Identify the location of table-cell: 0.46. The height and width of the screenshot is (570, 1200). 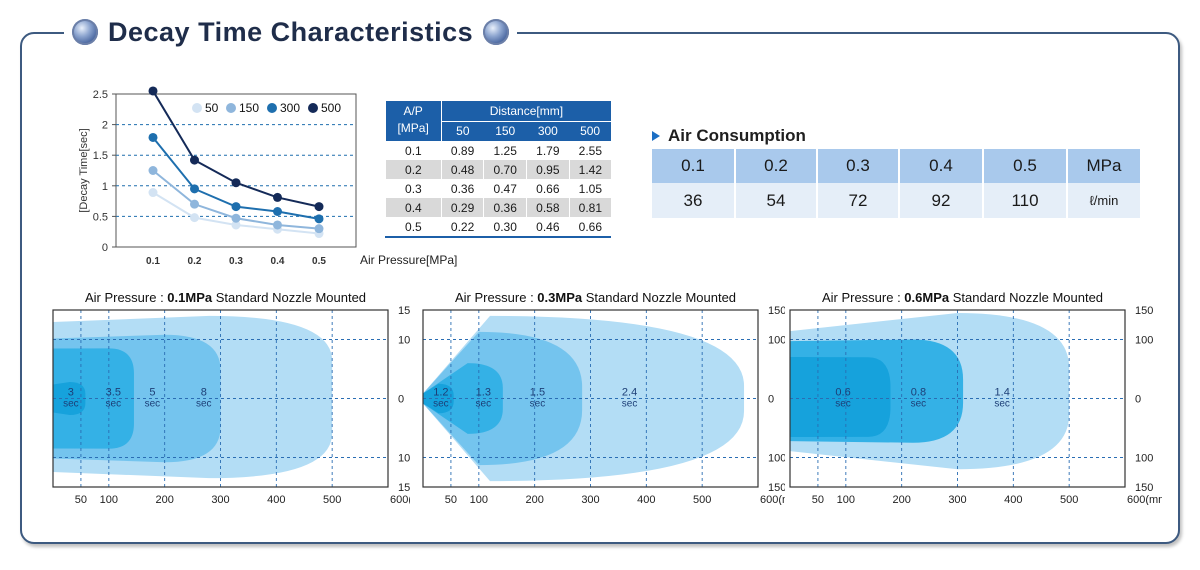
(548, 227).